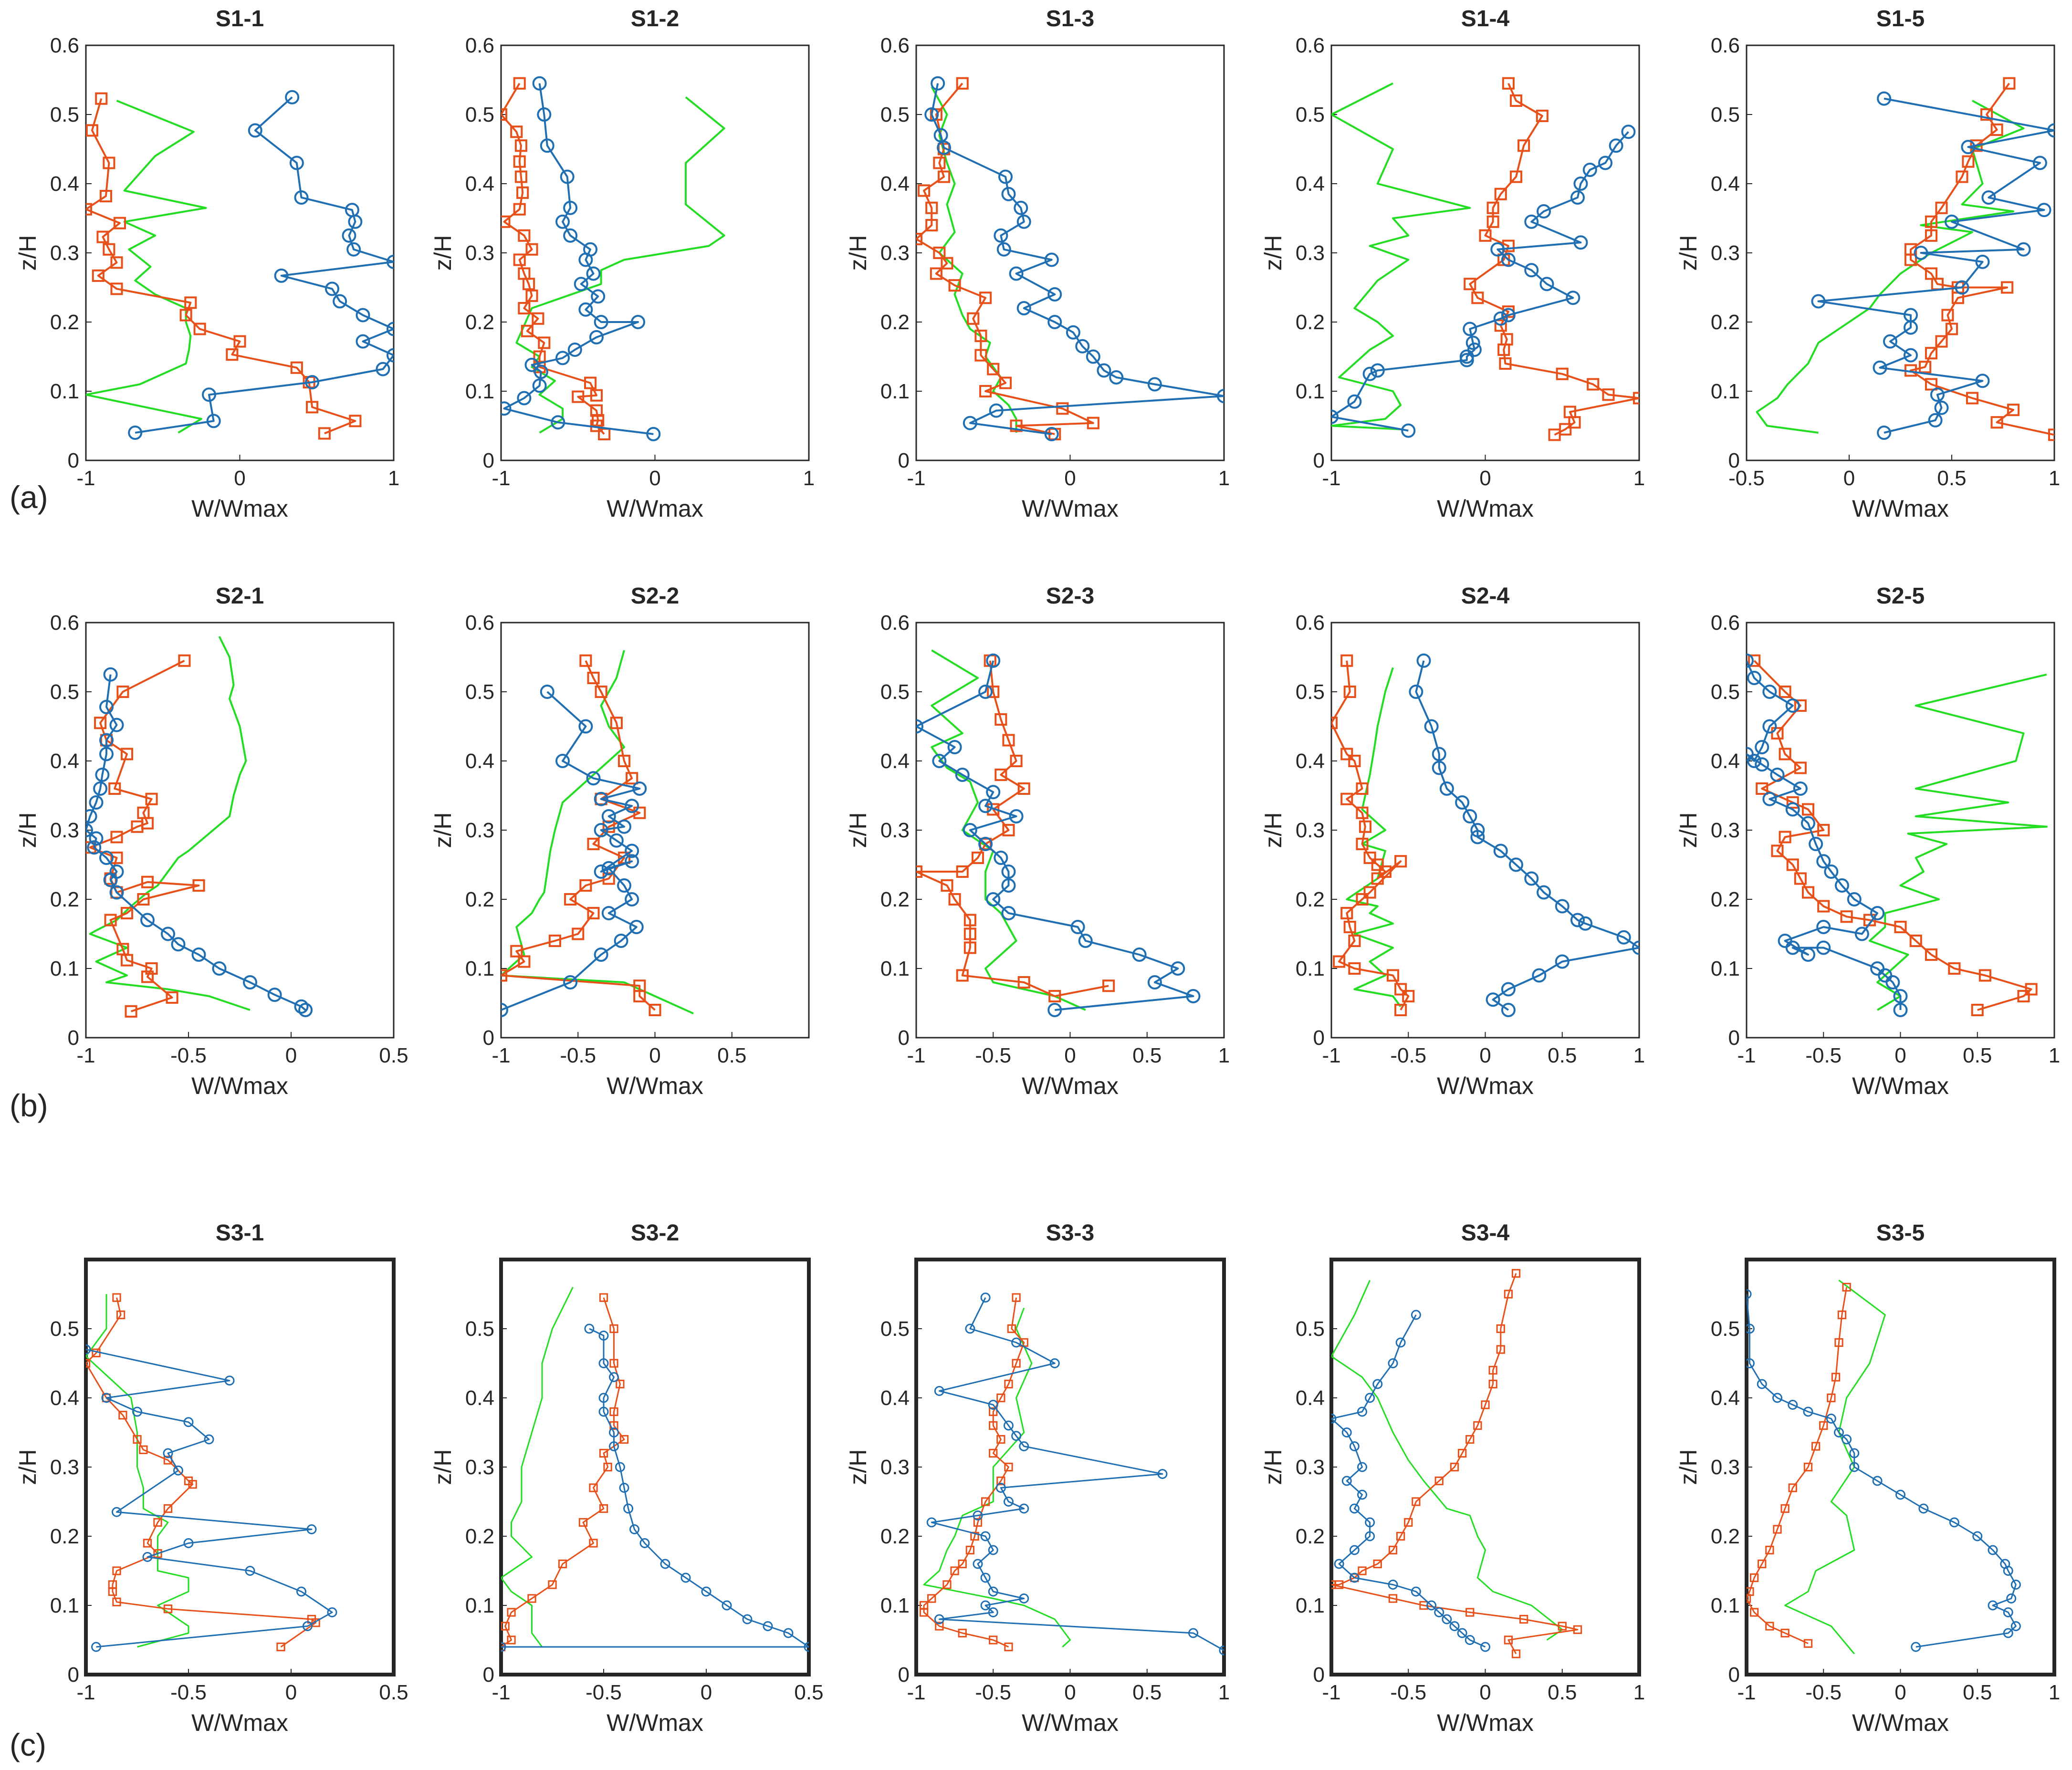 The width and height of the screenshot is (2072, 1770). I want to click on series-orange, so click(556, 258).